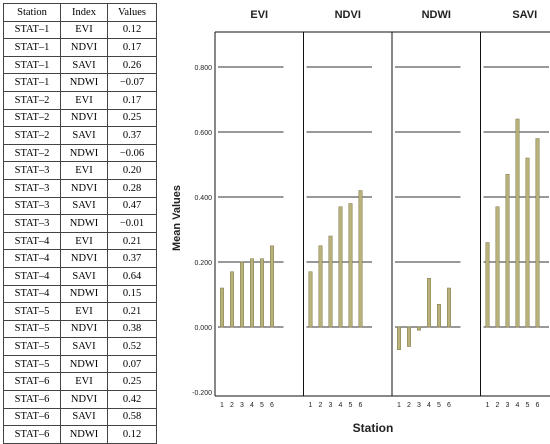 Image resolution: width=550 pixels, height=444 pixels. Describe the element at coordinates (84, 13) in the screenshot. I see `column-header-index: Index` at that location.